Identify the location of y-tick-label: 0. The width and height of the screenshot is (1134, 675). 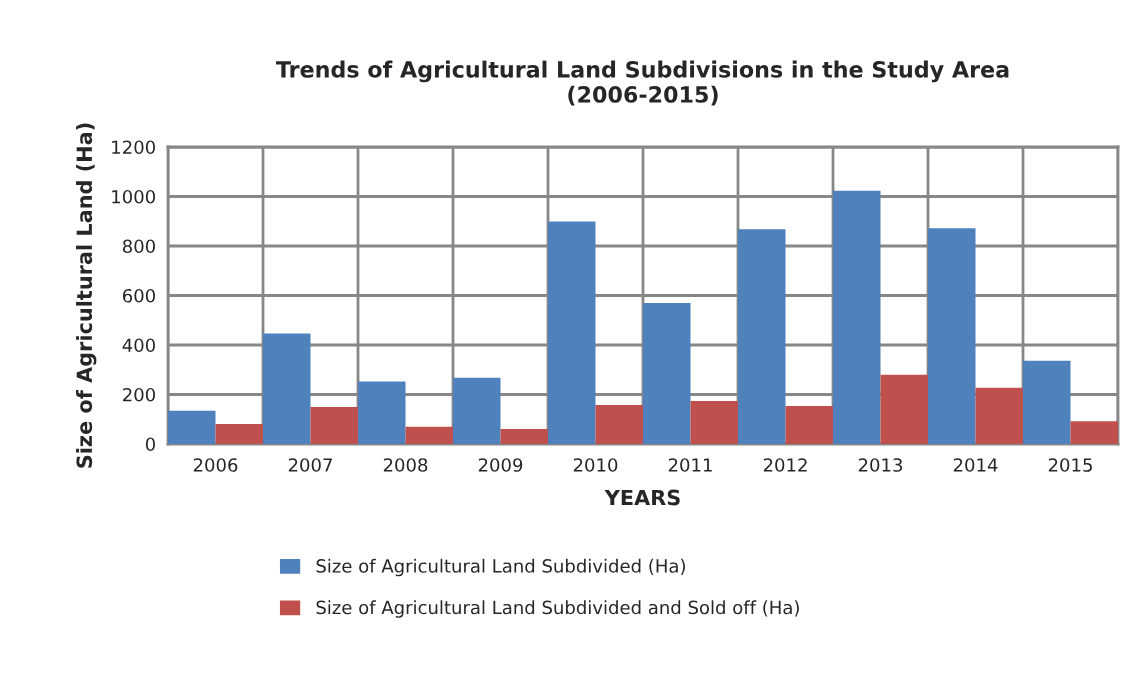
(150, 444).